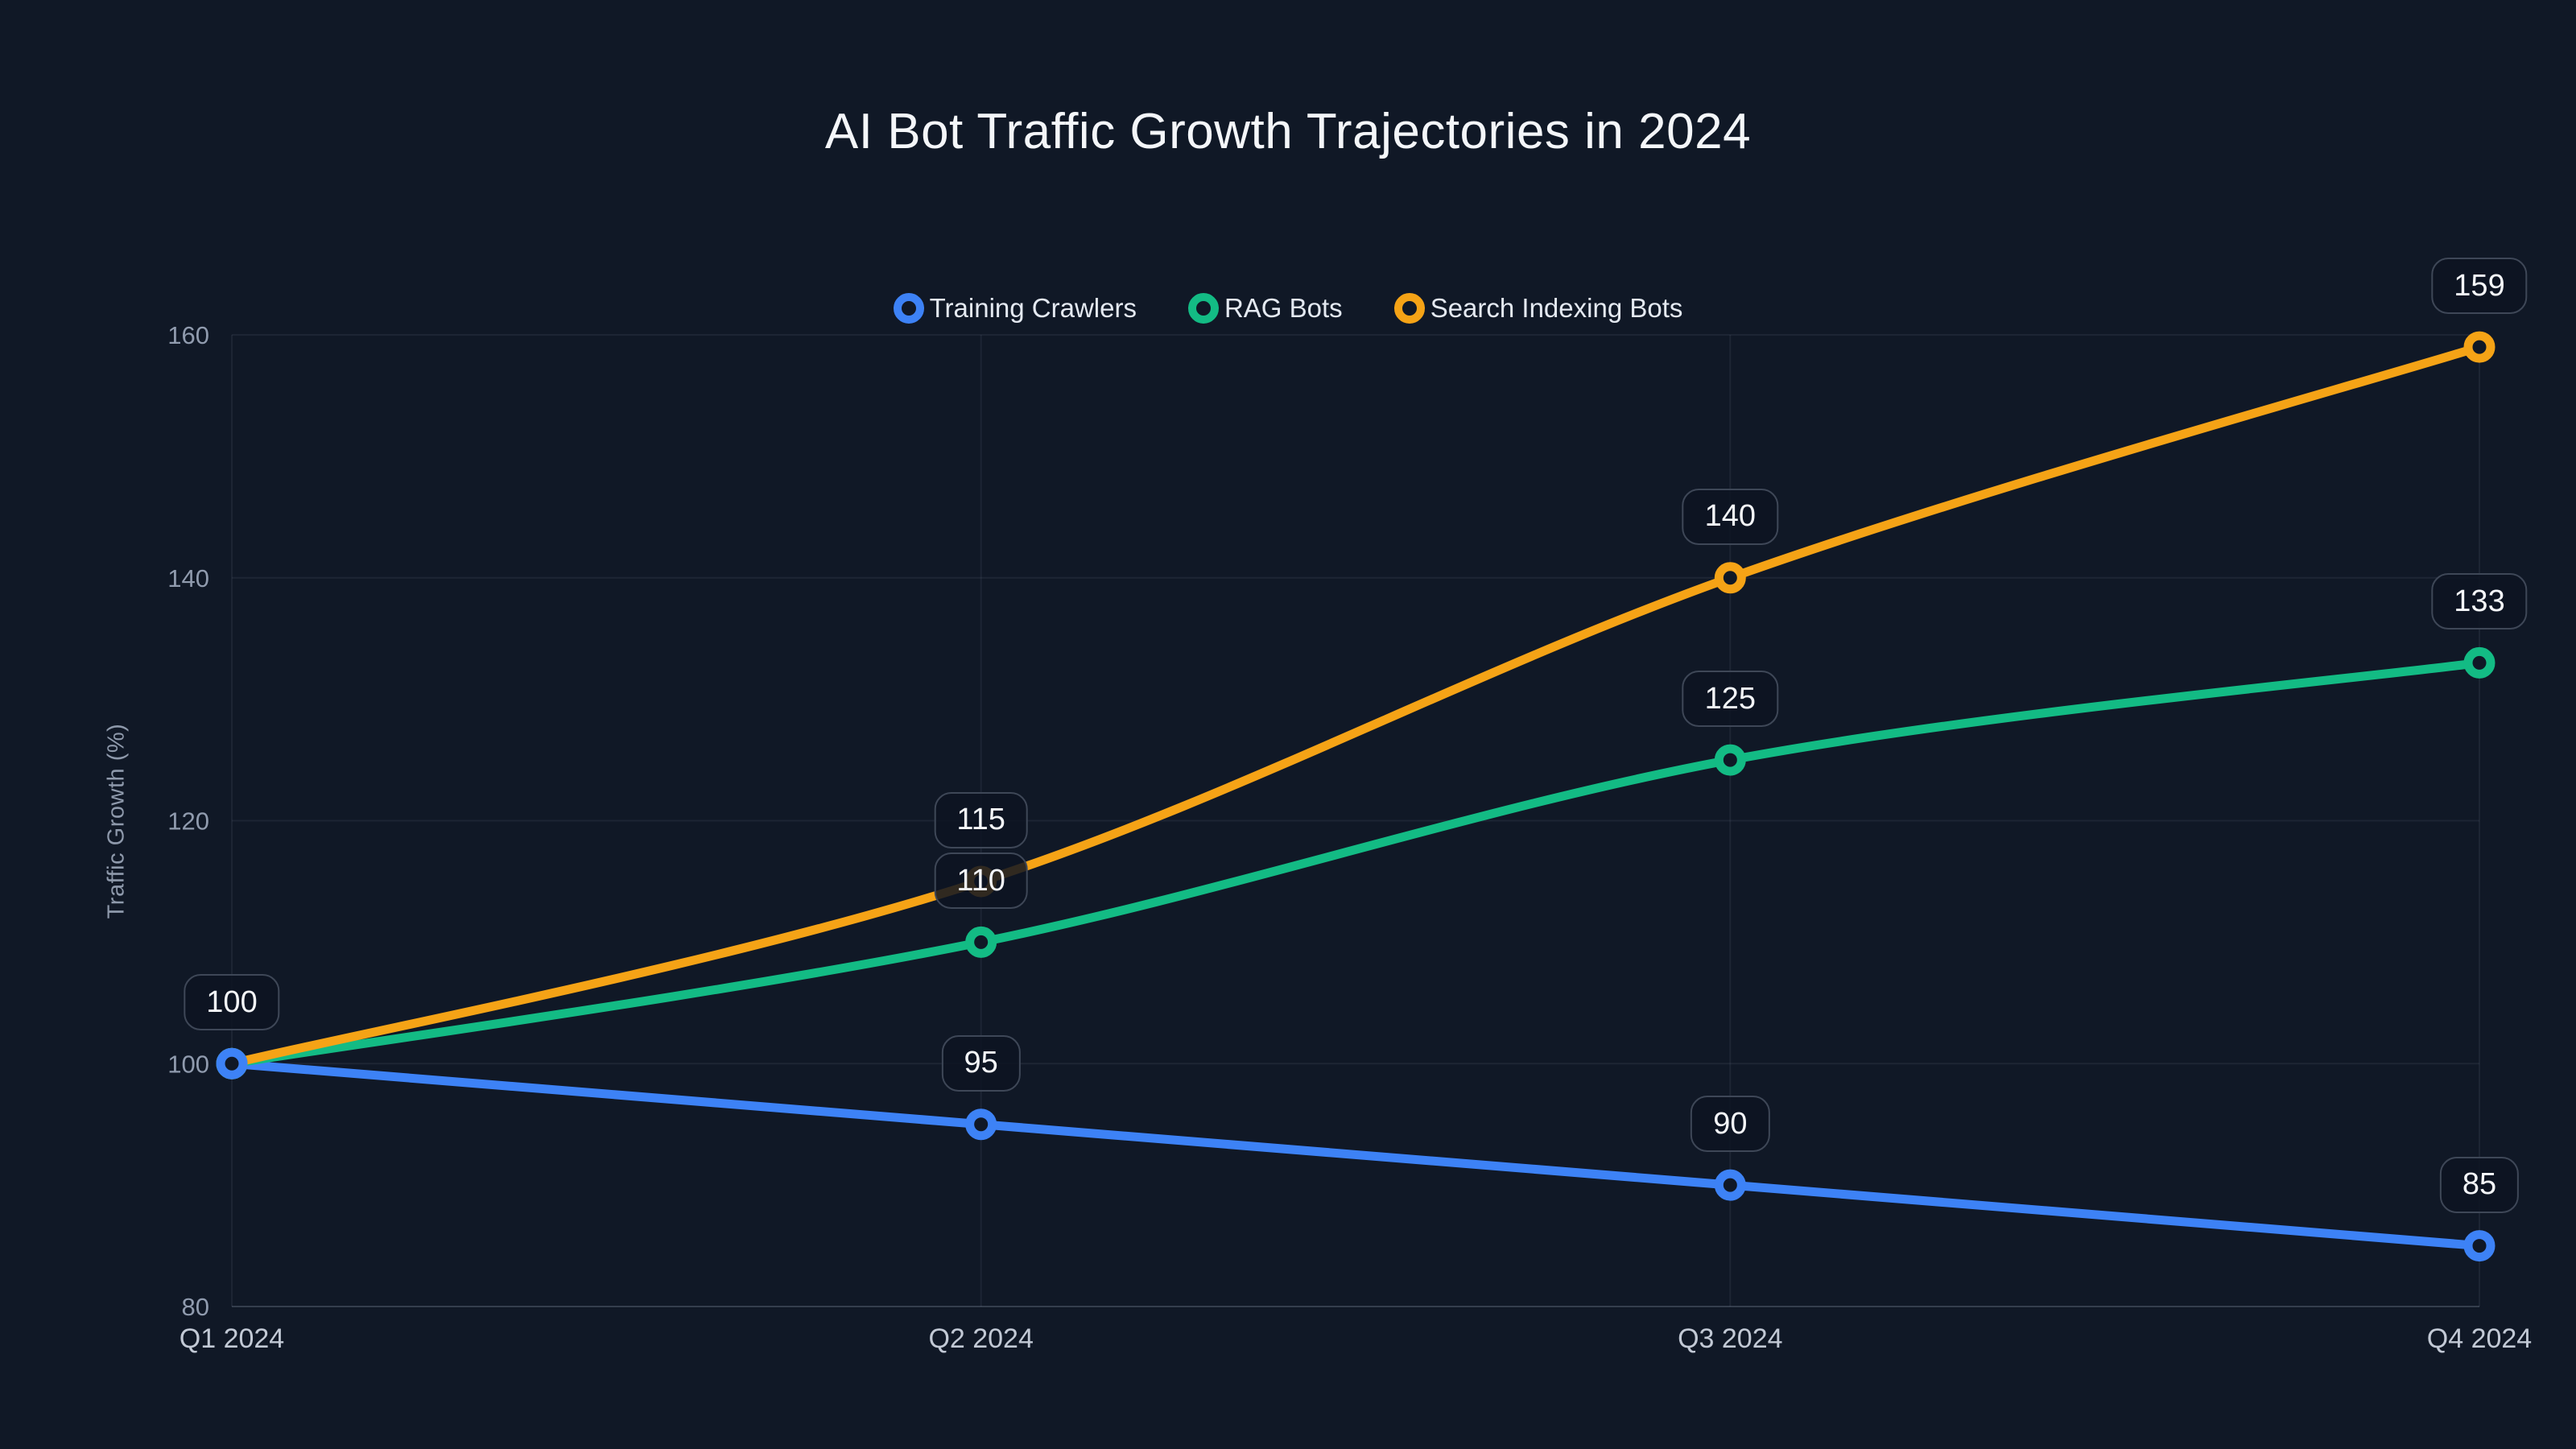  What do you see at coordinates (188, 335) in the screenshot?
I see `y-tick-label: 160` at bounding box center [188, 335].